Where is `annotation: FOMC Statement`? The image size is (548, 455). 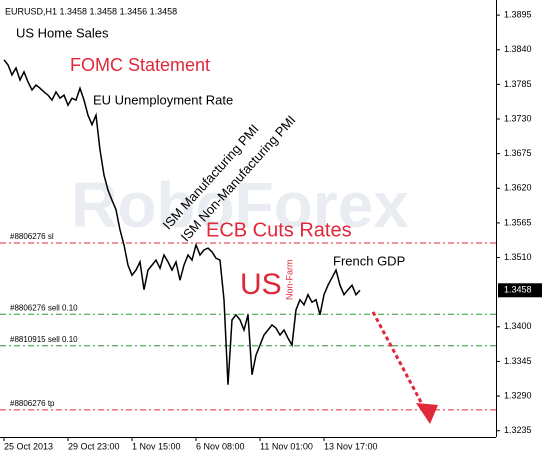 annotation: FOMC Statement is located at coordinates (140, 65).